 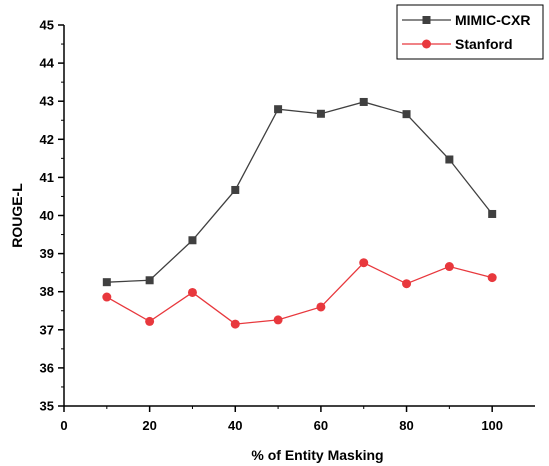 I want to click on series-stanford, so click(x=299, y=293).